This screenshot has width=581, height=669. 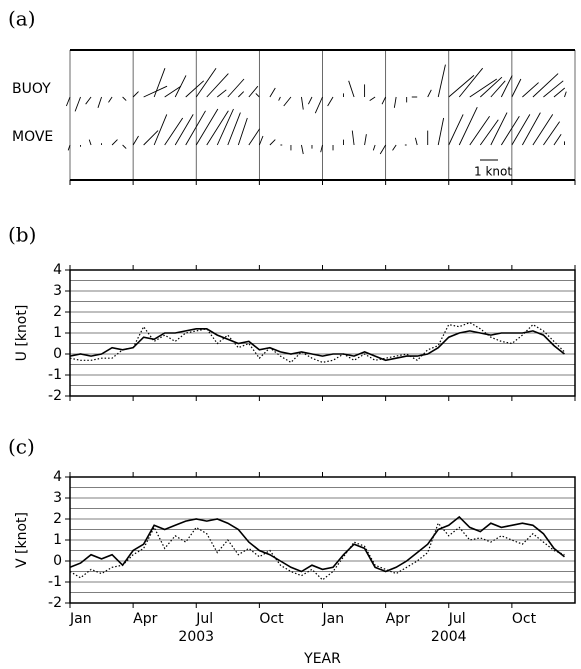 I want to click on y-axis-label: U [knot], so click(x=22, y=333).